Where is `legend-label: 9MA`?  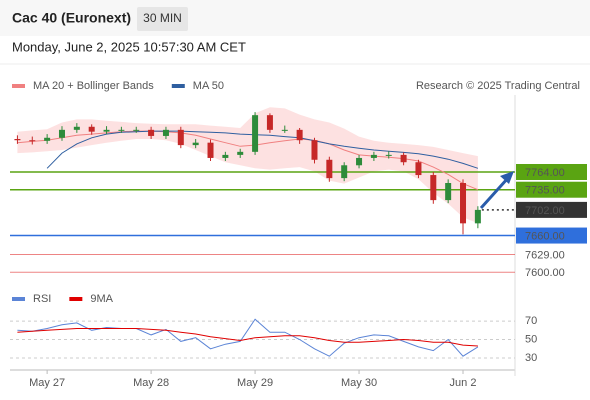 legend-label: 9MA is located at coordinates (101, 299).